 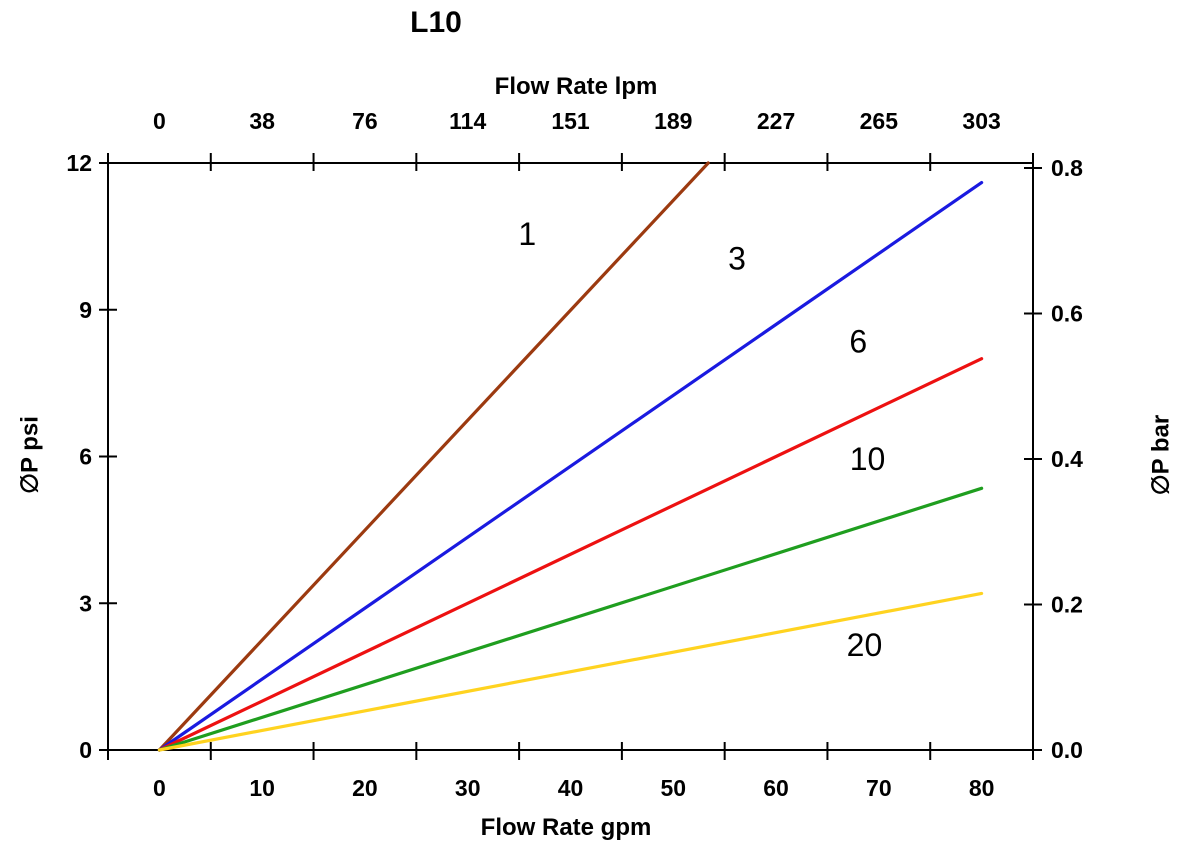 I want to click on top-tick-label: 189, so click(x=673, y=121).